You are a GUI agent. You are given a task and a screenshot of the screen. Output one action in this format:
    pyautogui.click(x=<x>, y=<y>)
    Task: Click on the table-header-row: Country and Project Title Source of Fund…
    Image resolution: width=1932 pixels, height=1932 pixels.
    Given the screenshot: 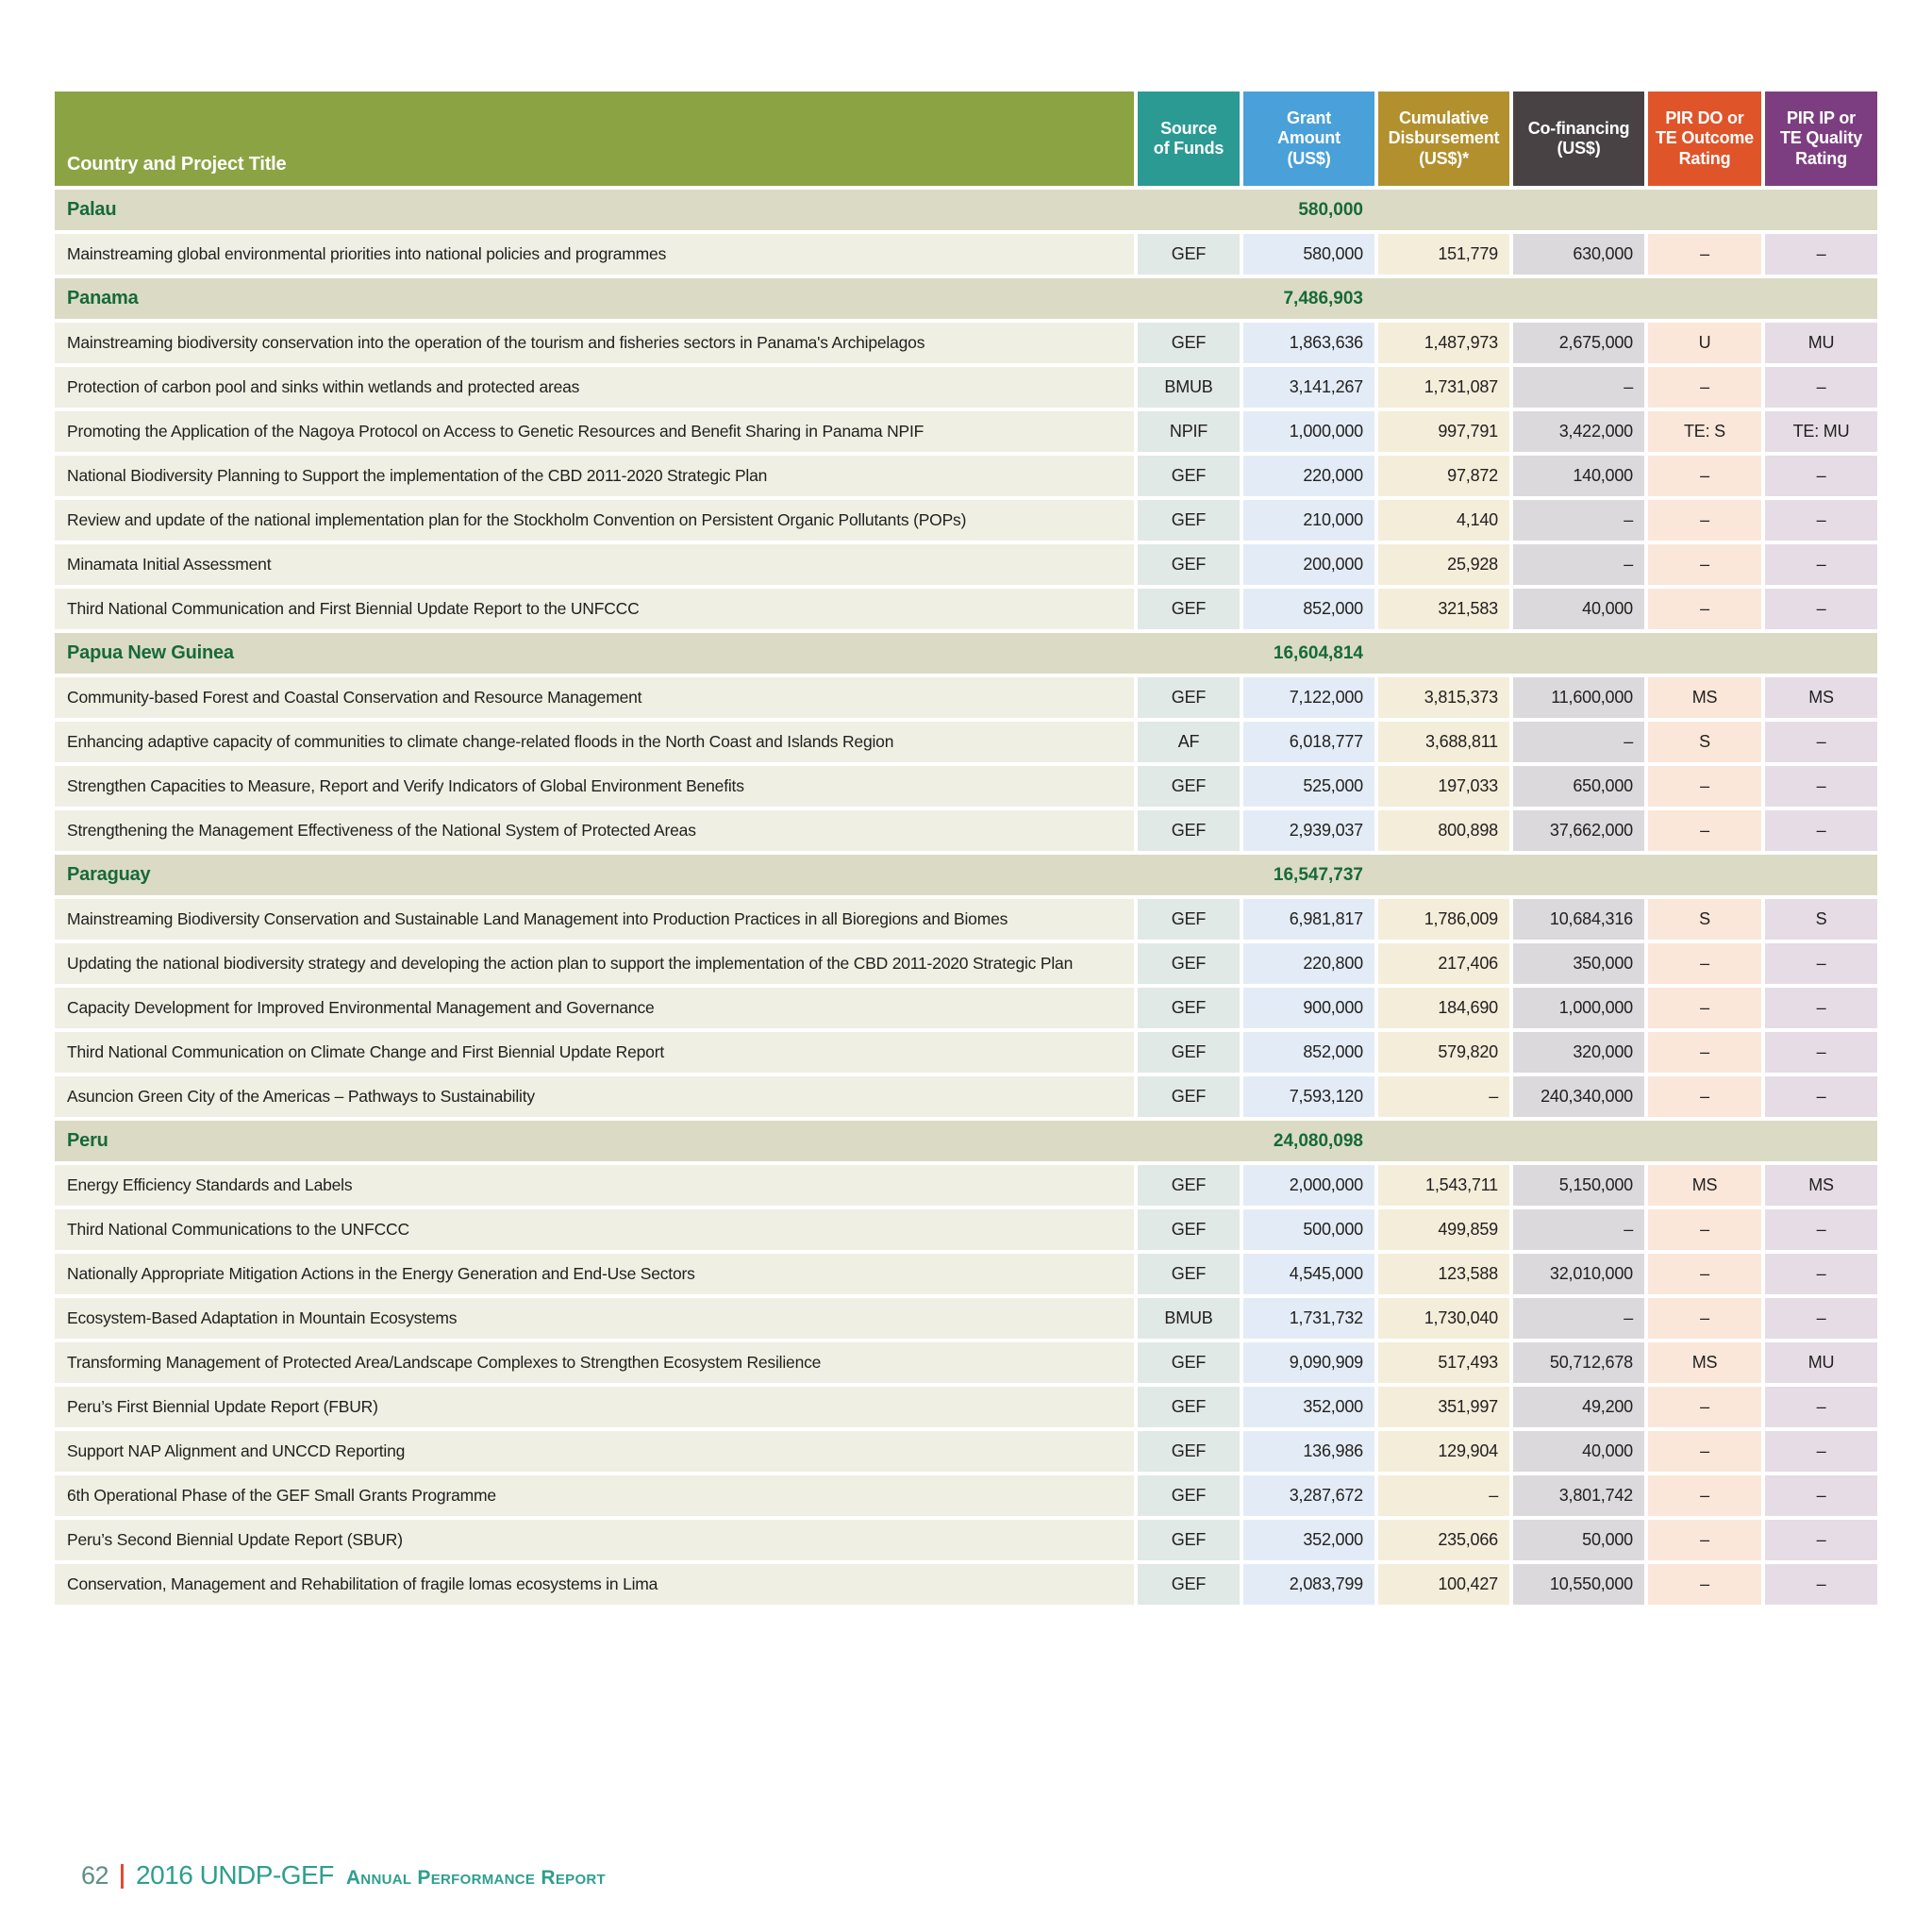 What is the action you would take?
    pyautogui.click(x=966, y=139)
    